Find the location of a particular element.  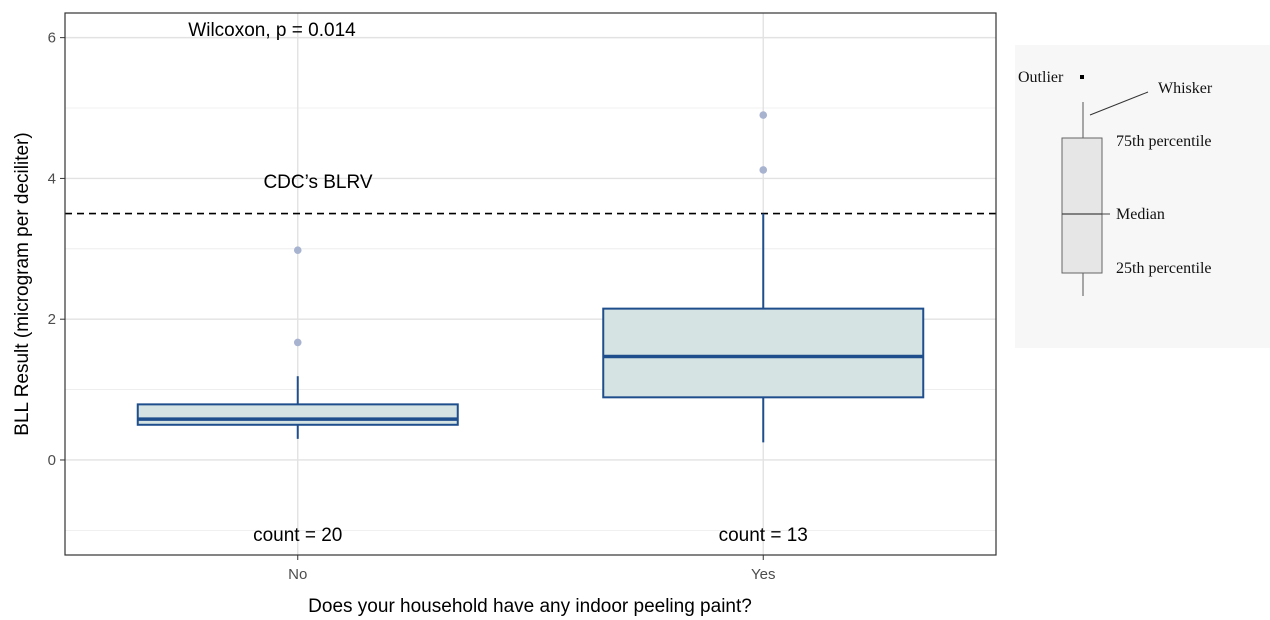

count-label: count = 13 is located at coordinates (763, 535).